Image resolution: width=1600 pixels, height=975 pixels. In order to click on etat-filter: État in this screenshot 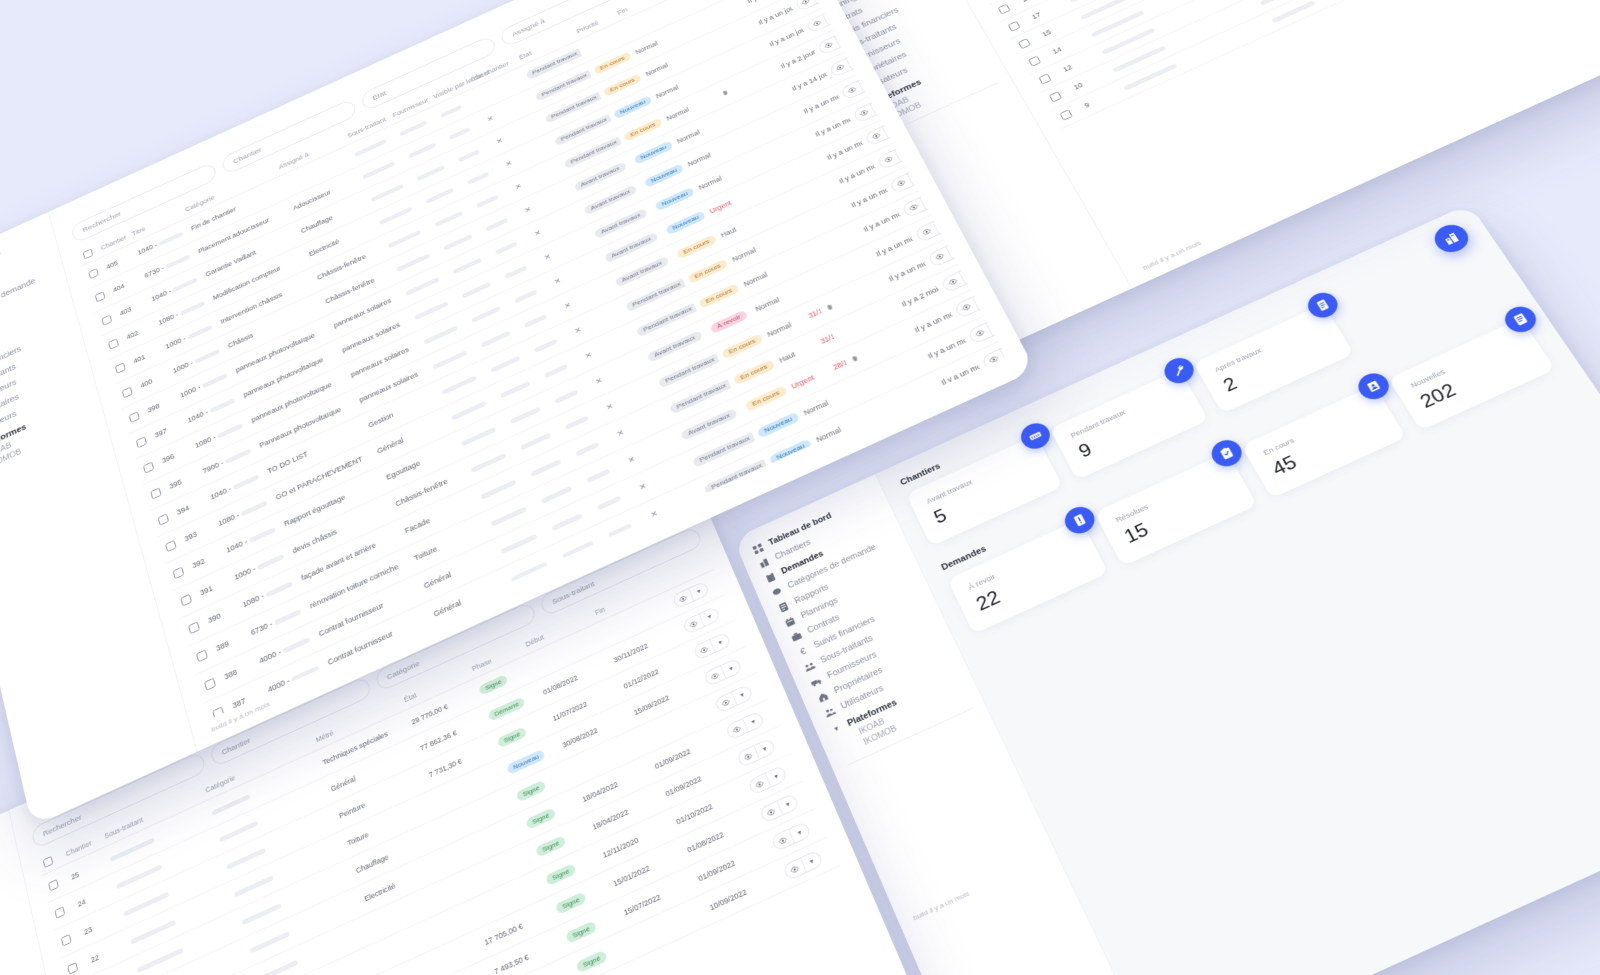, I will do `click(428, 73)`.